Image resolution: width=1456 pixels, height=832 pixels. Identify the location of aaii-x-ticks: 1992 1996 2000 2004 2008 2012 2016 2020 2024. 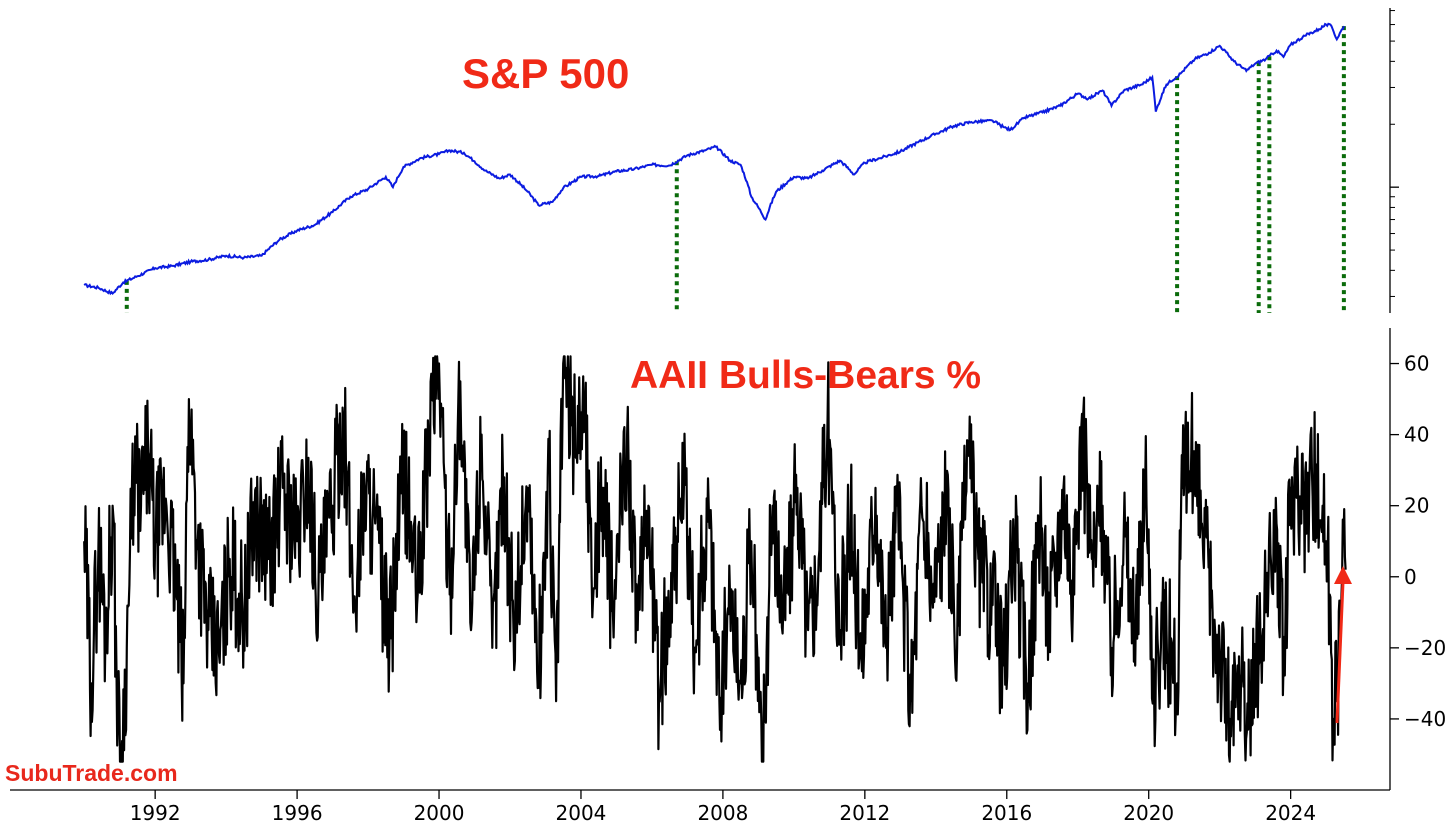
(723, 807).